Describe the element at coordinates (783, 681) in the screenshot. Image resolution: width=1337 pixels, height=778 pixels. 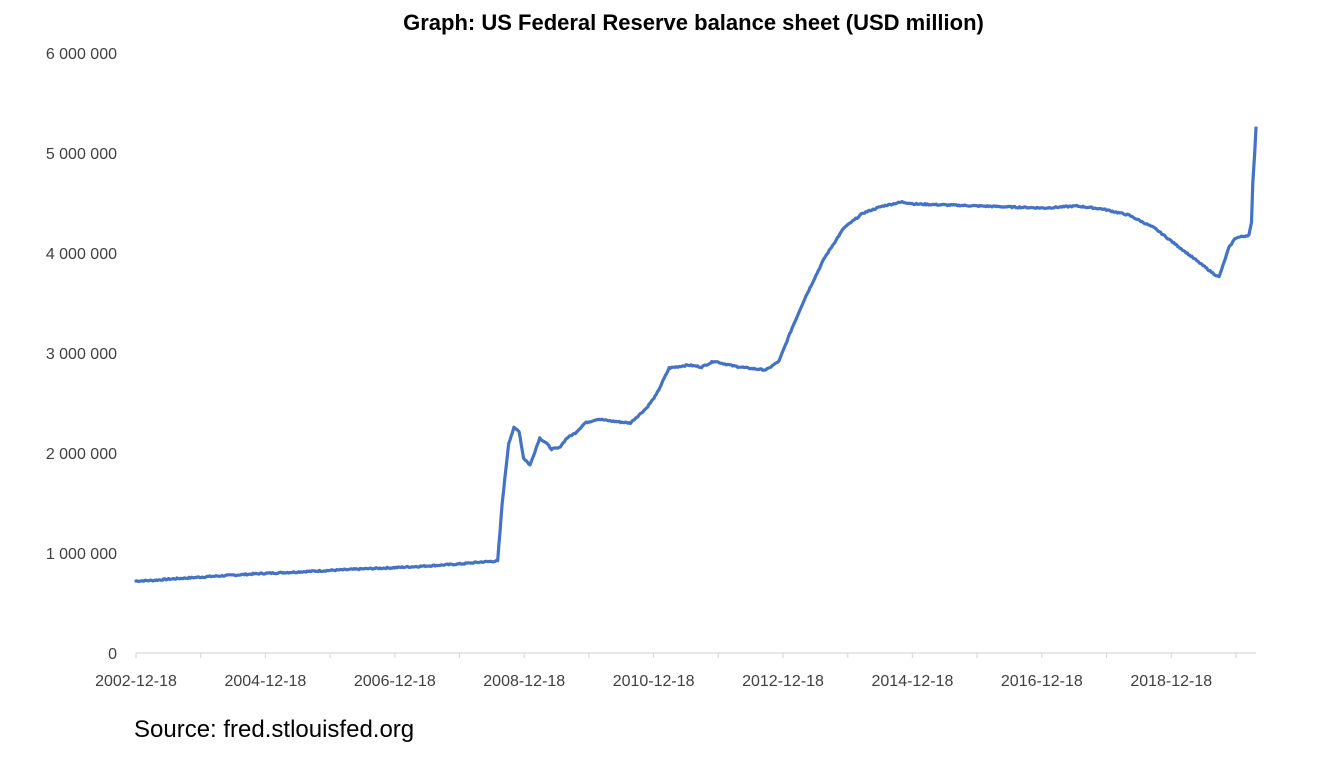
I see `x-tick-label: 2012-12-18` at that location.